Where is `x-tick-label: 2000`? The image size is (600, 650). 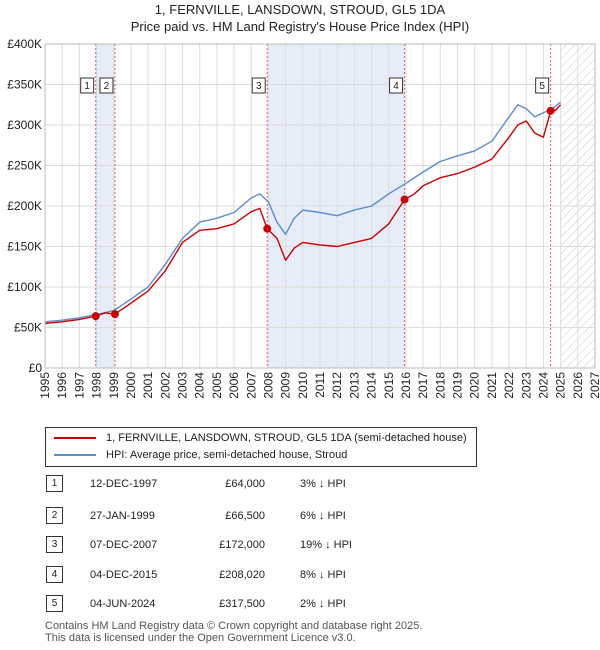 x-tick-label: 2000 is located at coordinates (131, 385).